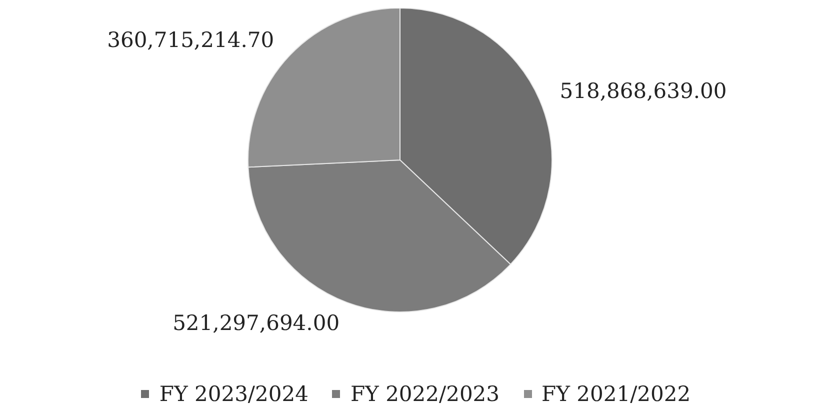  Describe the element at coordinates (256, 323) in the screenshot. I see `data-label: 521,297,694.00` at that location.